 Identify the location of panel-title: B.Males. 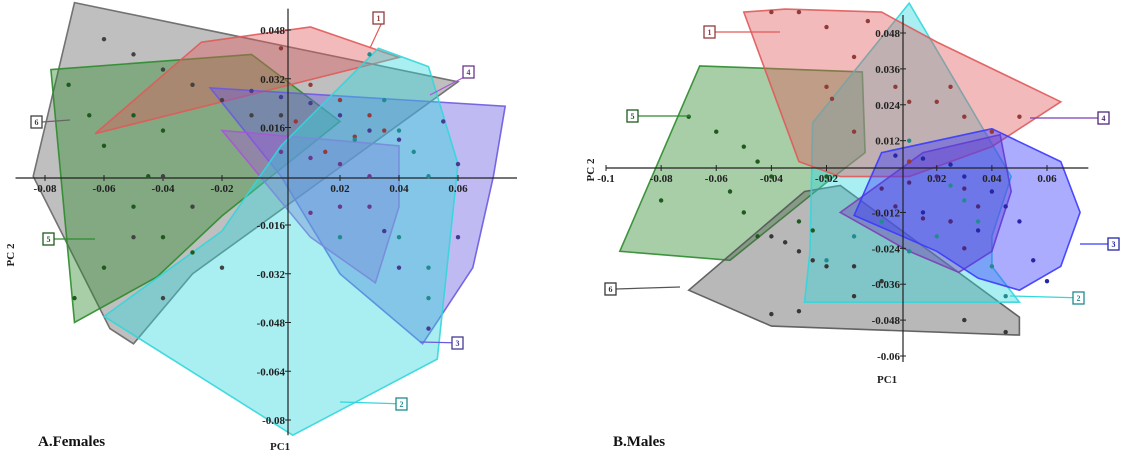
(639, 442).